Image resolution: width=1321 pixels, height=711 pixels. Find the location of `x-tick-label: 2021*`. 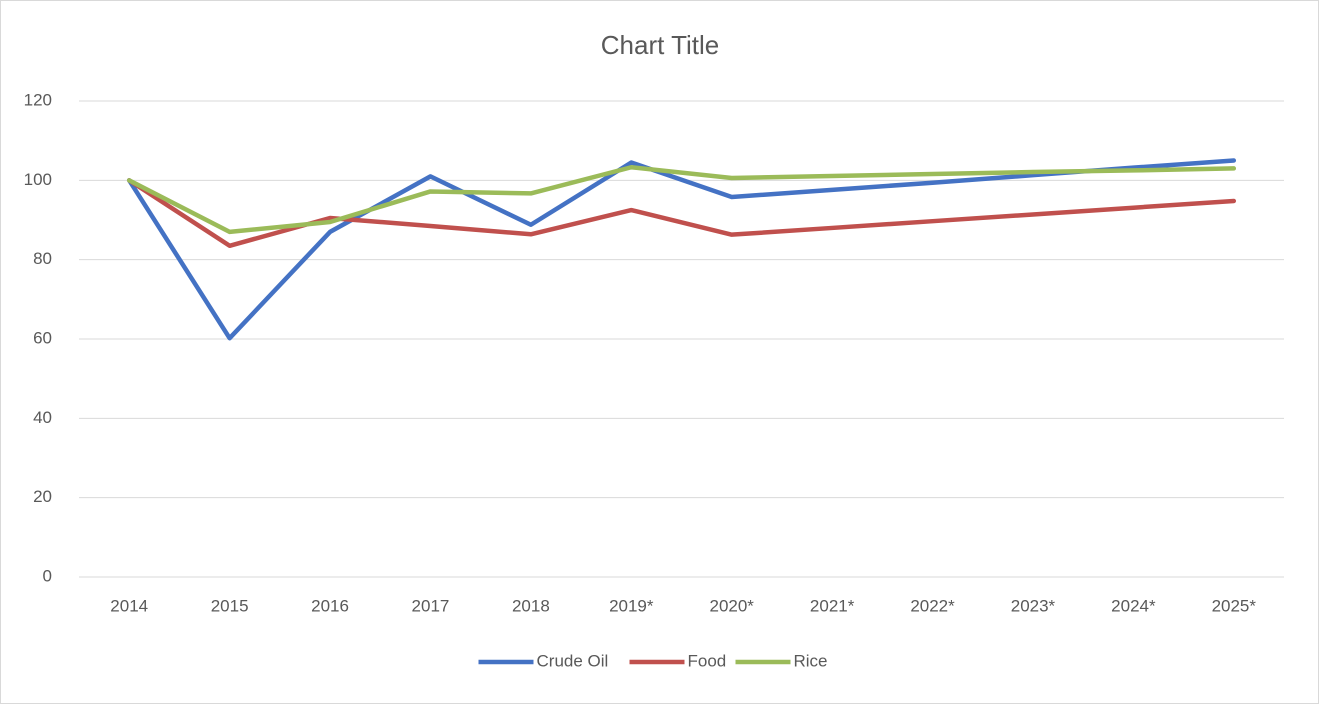

x-tick-label: 2021* is located at coordinates (832, 605).